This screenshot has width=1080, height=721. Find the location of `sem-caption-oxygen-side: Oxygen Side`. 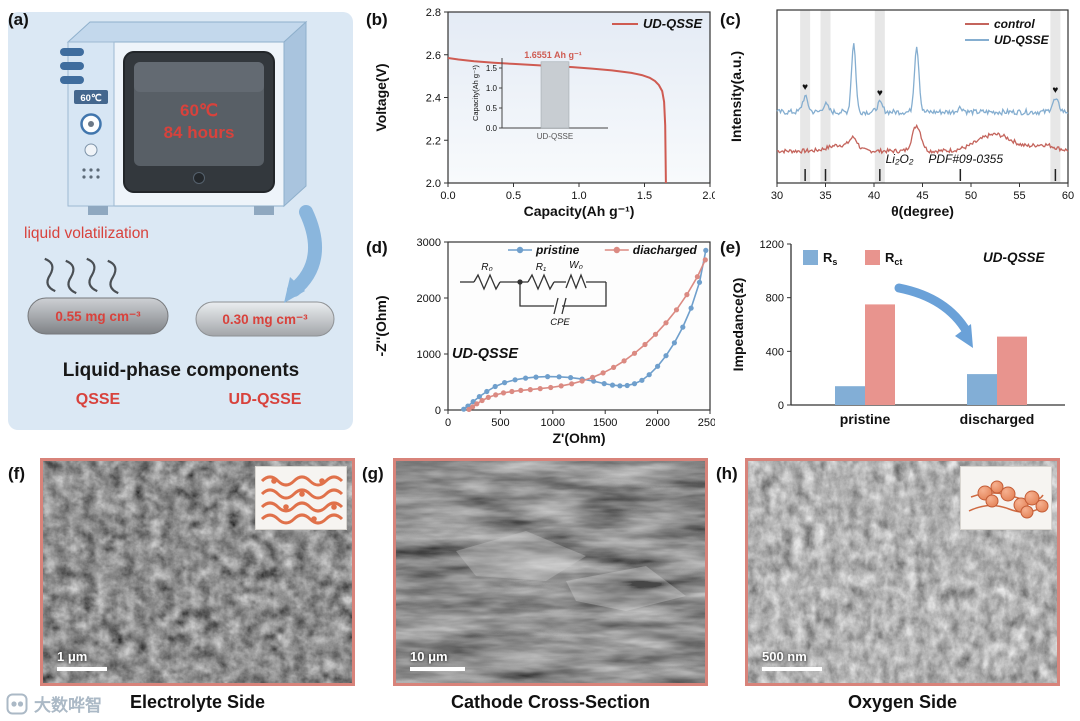

sem-caption-oxygen-side: Oxygen Side is located at coordinates (902, 702).